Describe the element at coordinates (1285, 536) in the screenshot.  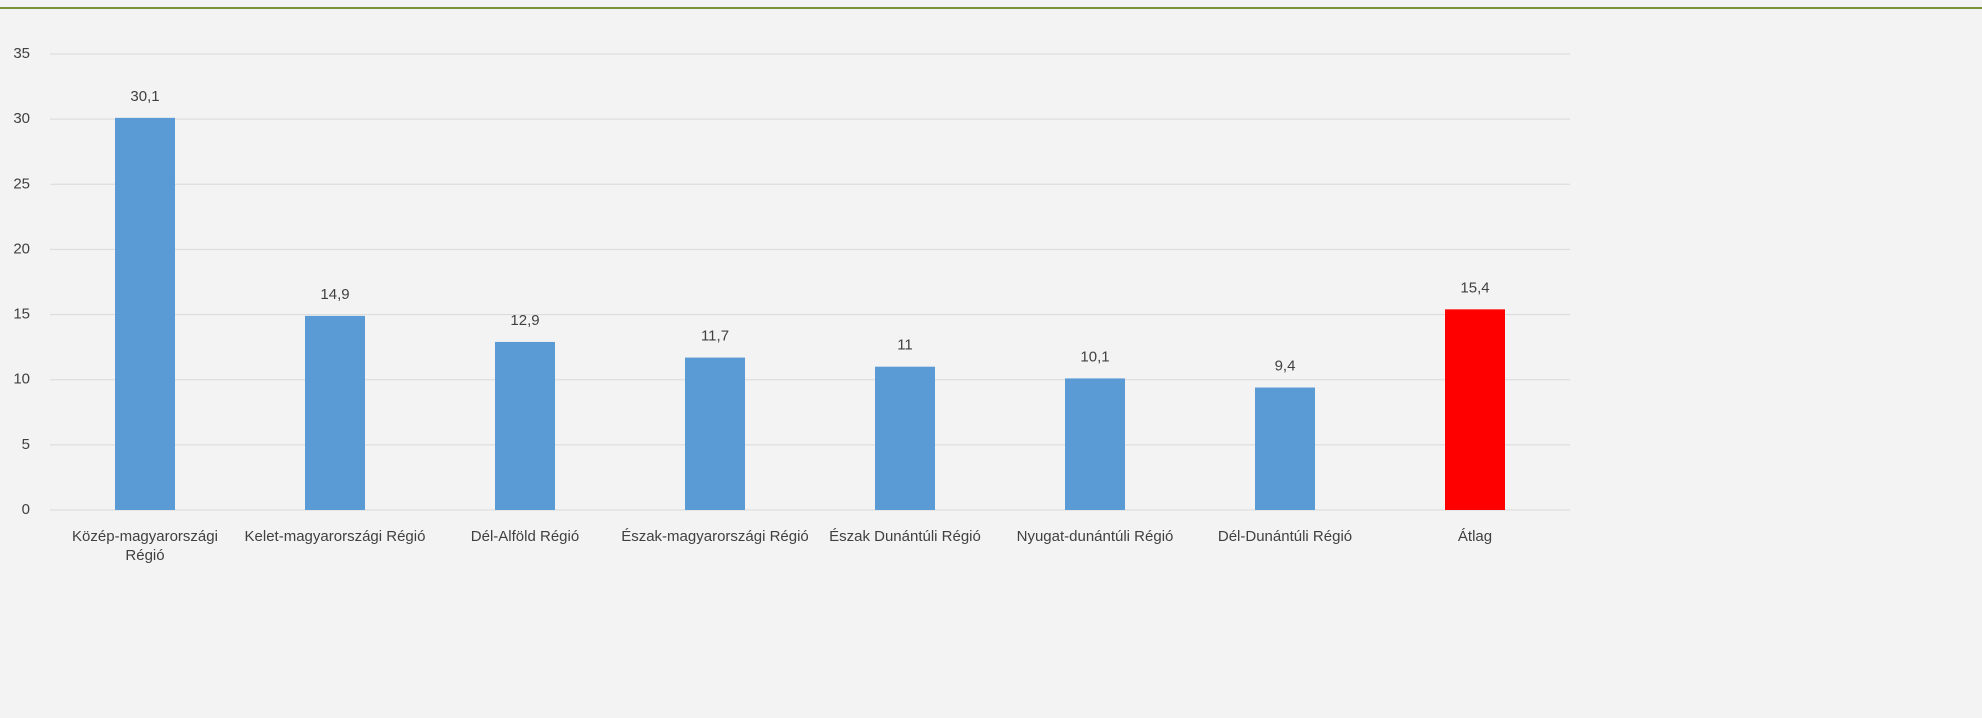
I see `x-tick-label: Dél-Dunántúli Régió` at that location.